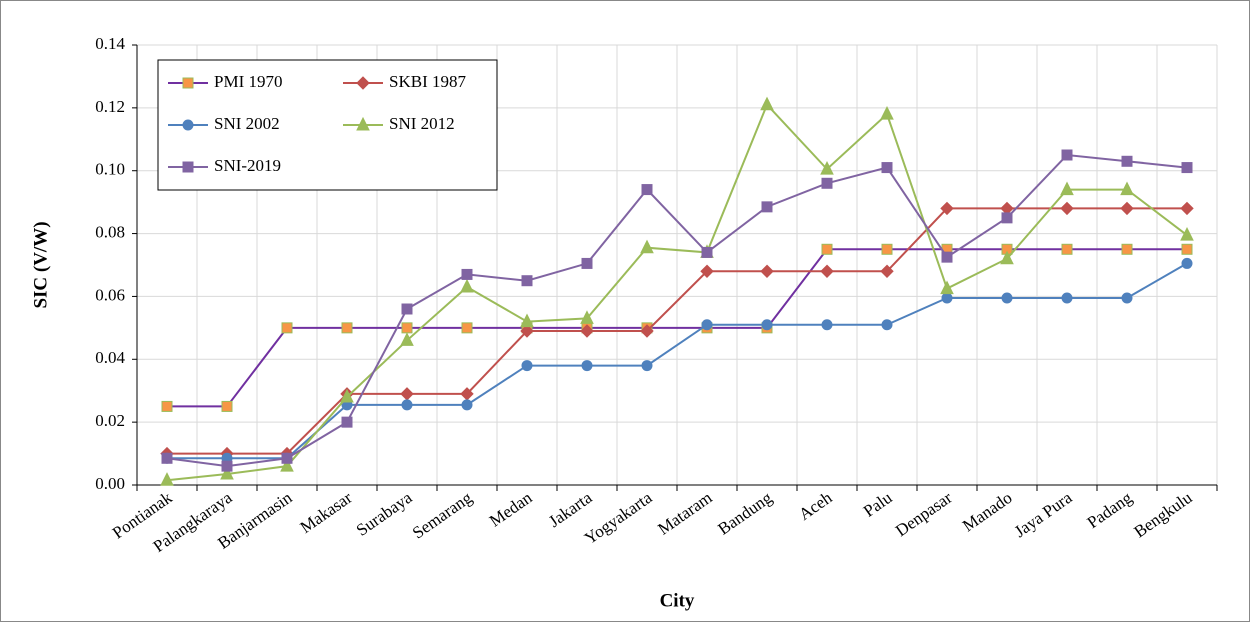  What do you see at coordinates (427, 81) in the screenshot?
I see `legend-label: SKBI 1987` at bounding box center [427, 81].